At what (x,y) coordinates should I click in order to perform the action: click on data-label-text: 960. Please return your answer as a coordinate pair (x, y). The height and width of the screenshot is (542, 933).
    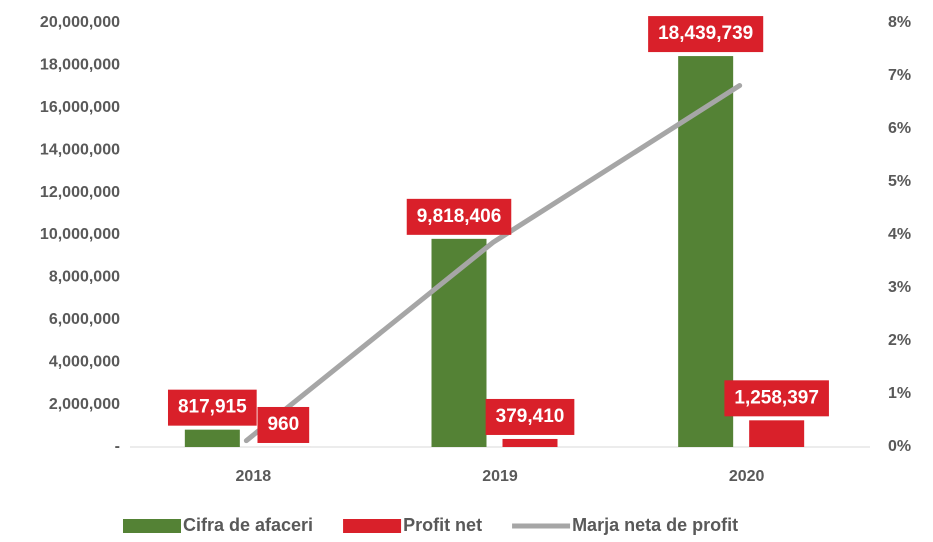
    Looking at the image, I should click on (283, 424).